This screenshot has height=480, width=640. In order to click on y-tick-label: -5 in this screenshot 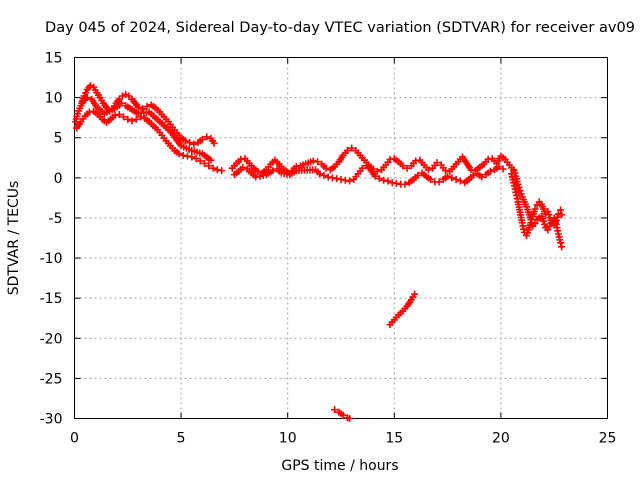, I will do `click(56, 219)`.